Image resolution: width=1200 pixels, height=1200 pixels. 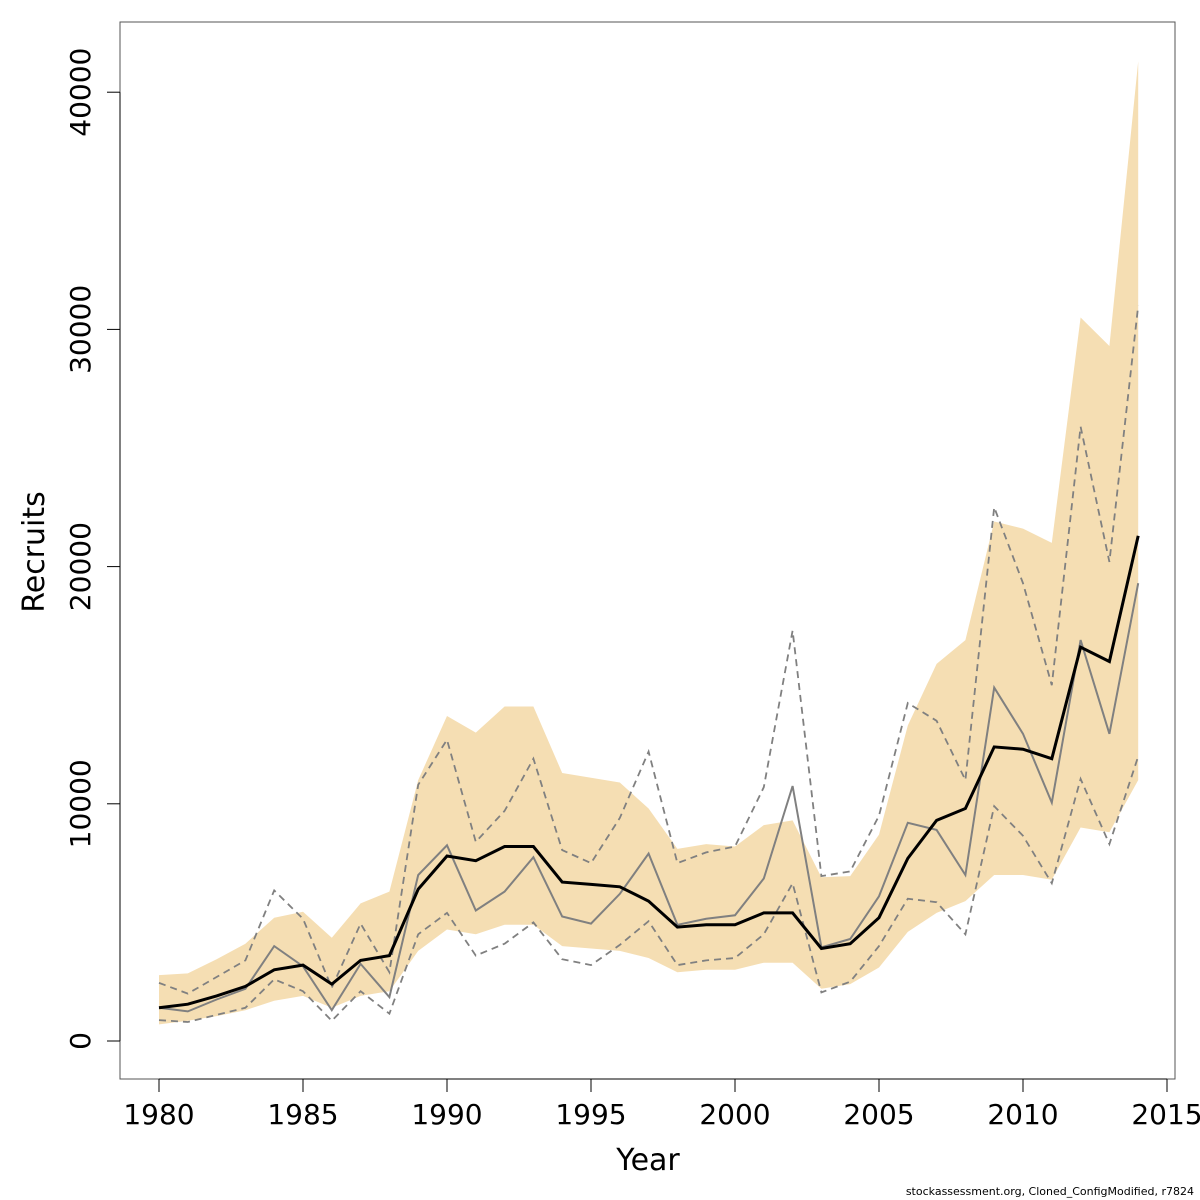 I want to click on y-tick-label: 10000, so click(x=80, y=803).